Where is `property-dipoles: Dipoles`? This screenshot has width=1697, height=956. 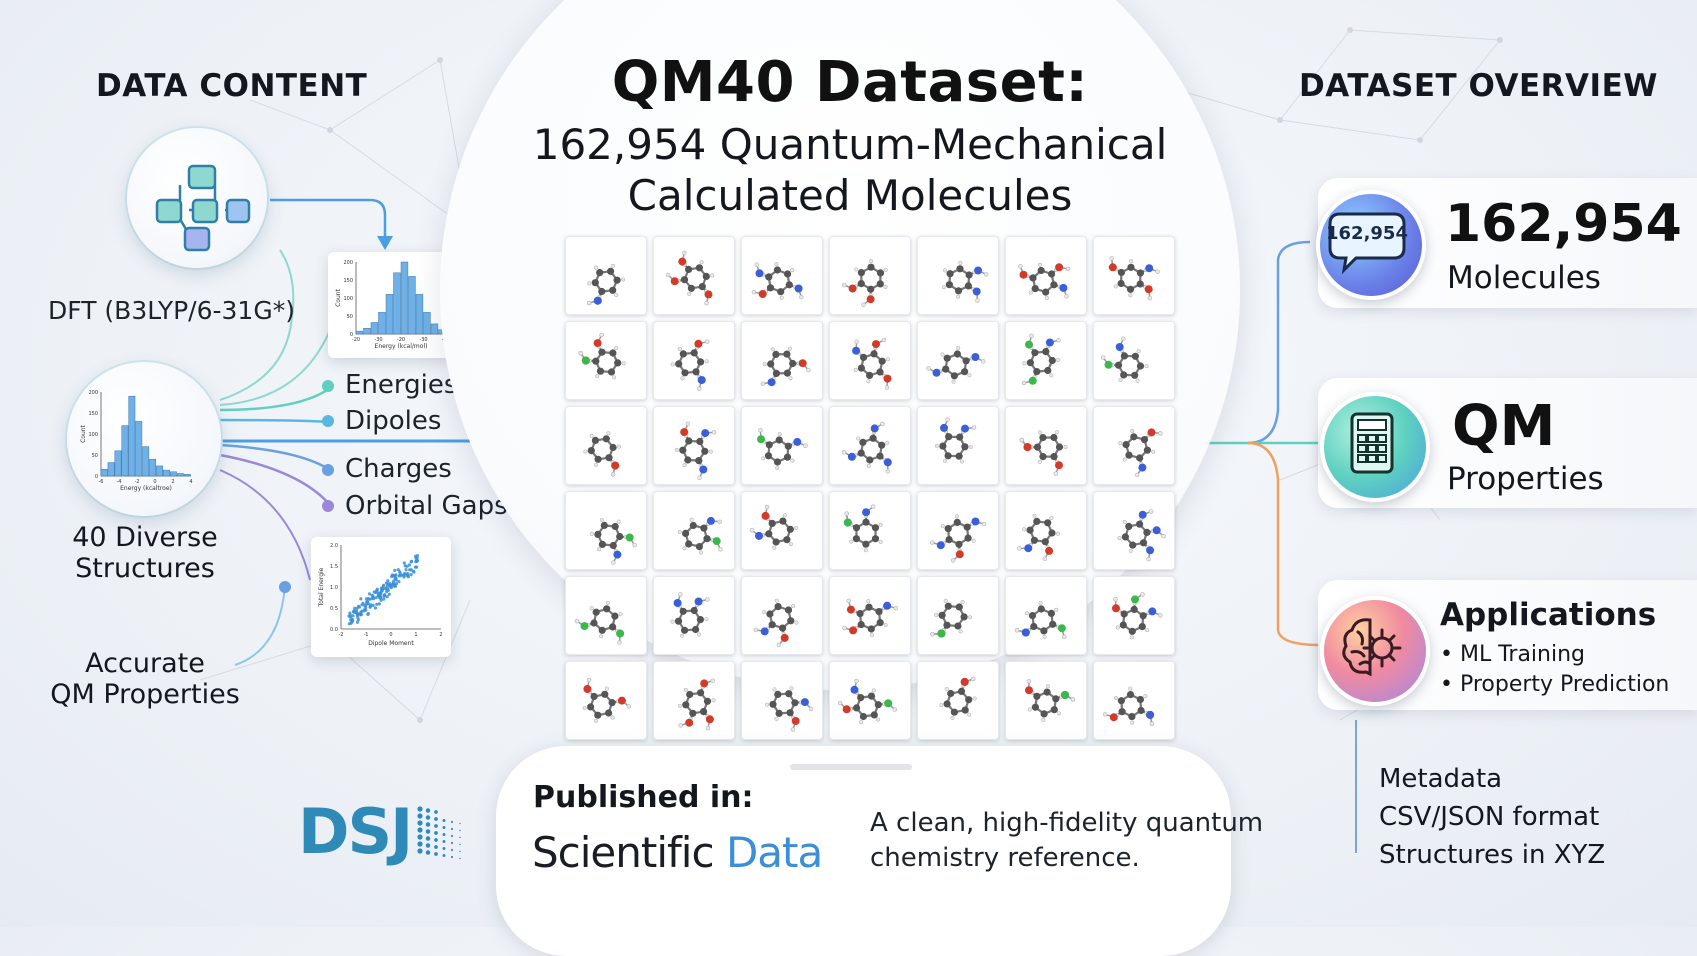
property-dipoles: Dipoles is located at coordinates (393, 421).